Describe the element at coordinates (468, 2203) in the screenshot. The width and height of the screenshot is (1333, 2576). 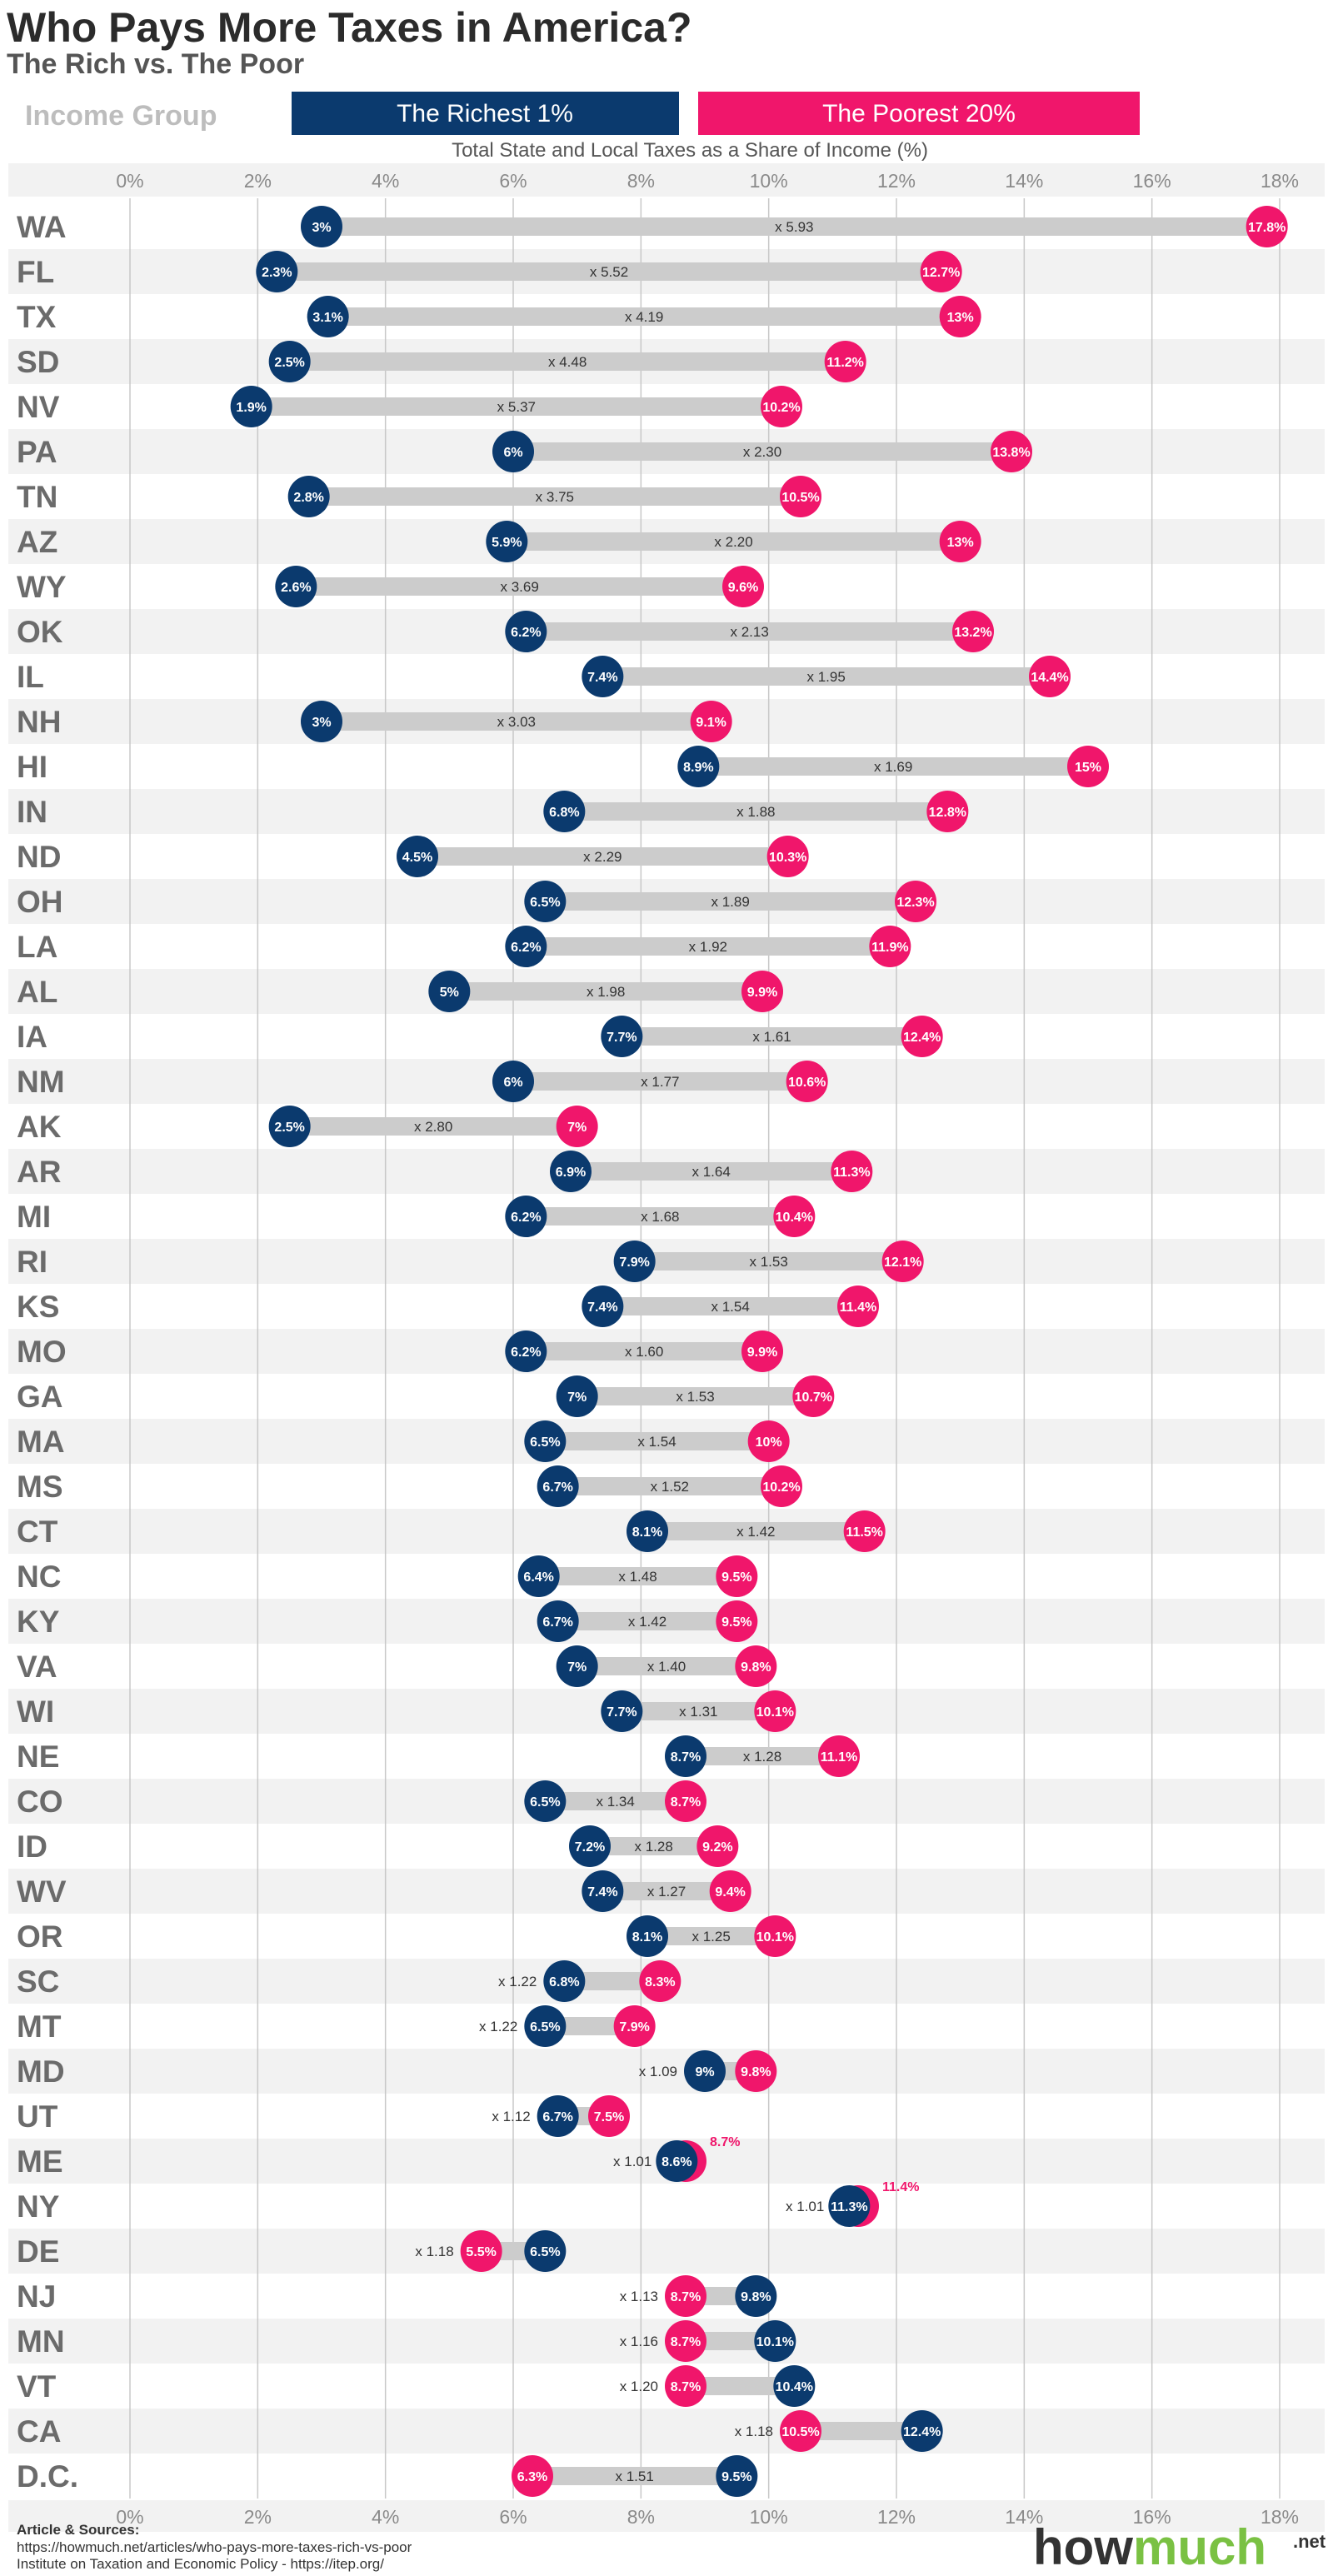
I see `state-row: NY x 1.01 11.3% 11.4%` at that location.